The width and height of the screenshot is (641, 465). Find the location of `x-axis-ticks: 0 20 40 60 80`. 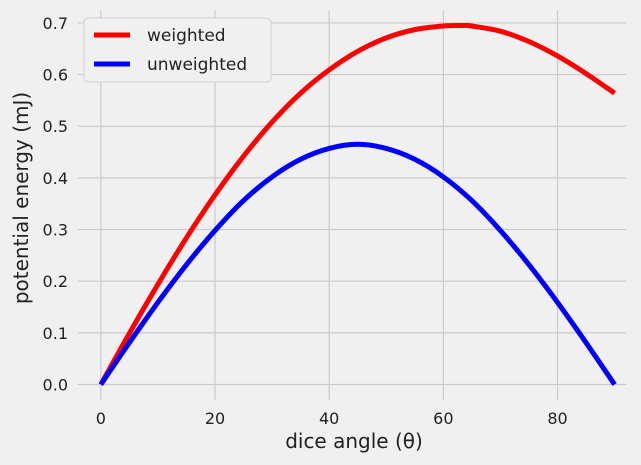

x-axis-ticks: 0 20 40 60 80 is located at coordinates (332, 418).